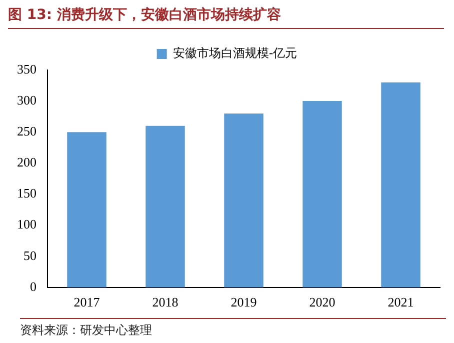 The width and height of the screenshot is (454, 343). I want to click on y-tick-label: 100, so click(26, 224).